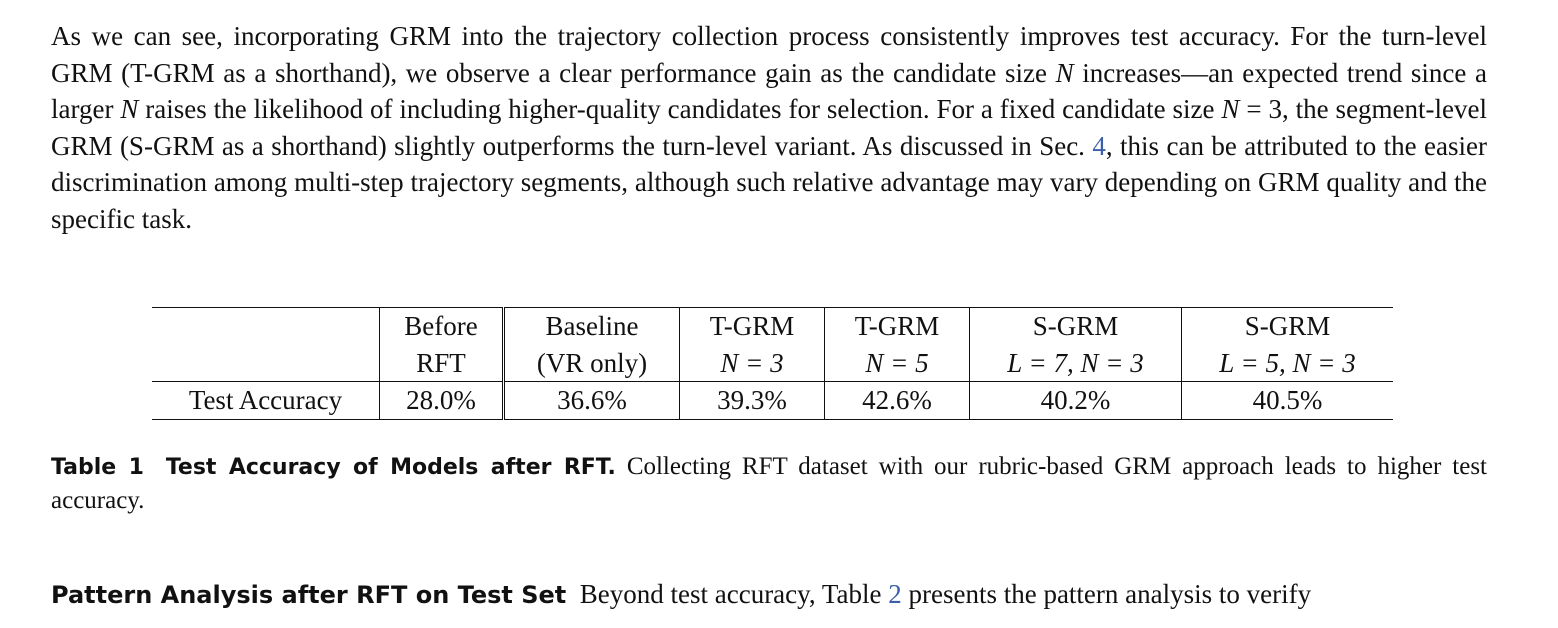 Image resolution: width=1558 pixels, height=628 pixels. What do you see at coordinates (752, 400) in the screenshot?
I see `cell: 39.3%` at bounding box center [752, 400].